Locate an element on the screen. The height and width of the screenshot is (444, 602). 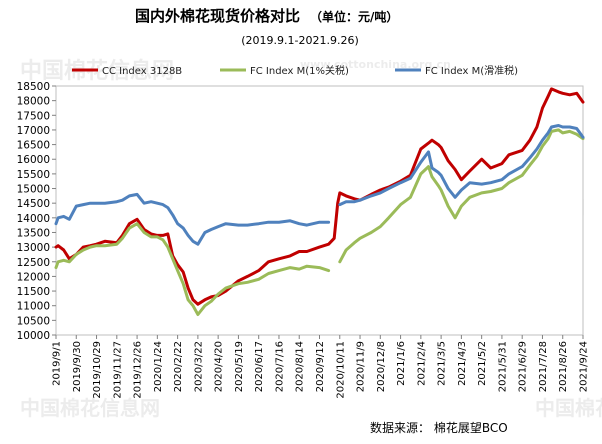
x-tick-label: 2021/8/26 is located at coordinates (563, 366).